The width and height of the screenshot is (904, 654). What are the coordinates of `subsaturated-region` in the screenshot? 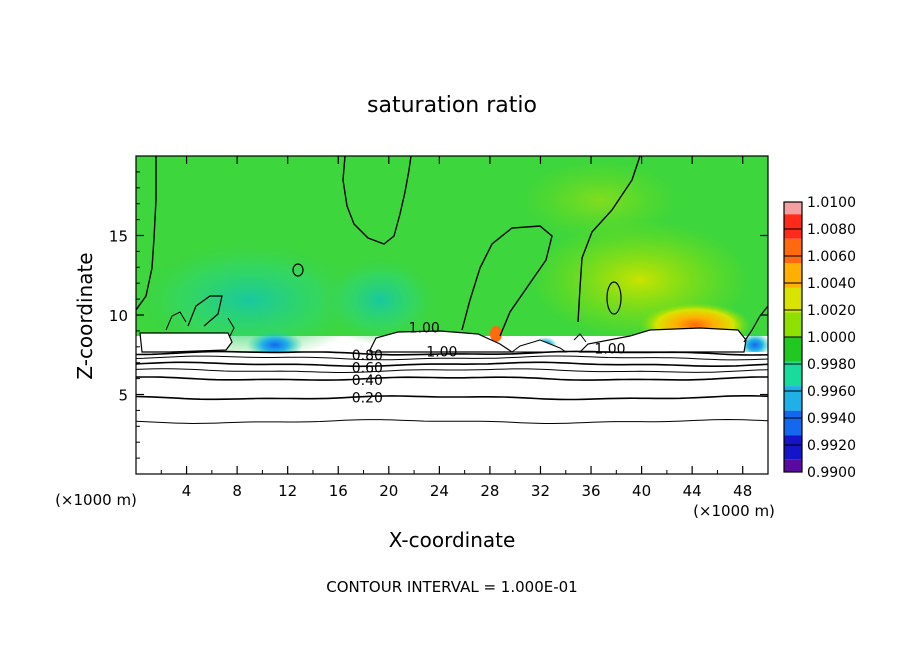 It's located at (452, 413).